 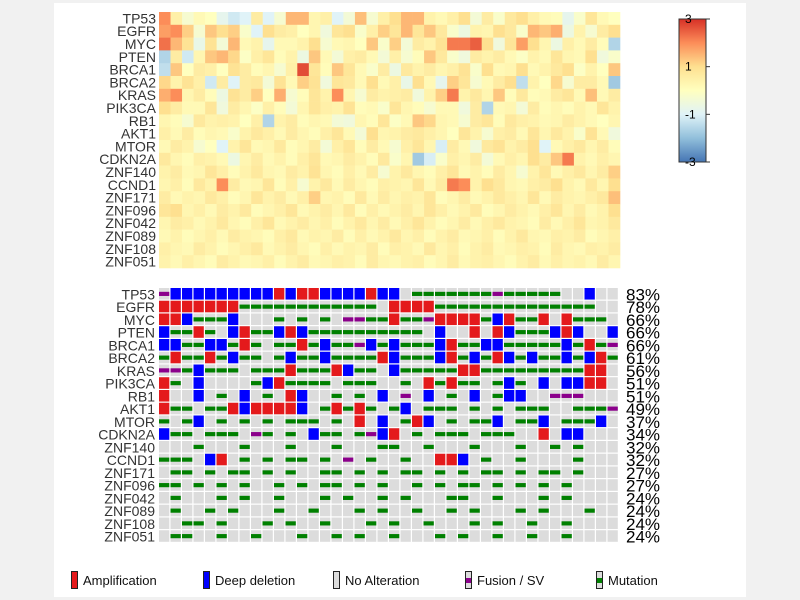 What do you see at coordinates (135, 307) in the screenshot?
I see `oncoprint-label-egfr: EGFR` at bounding box center [135, 307].